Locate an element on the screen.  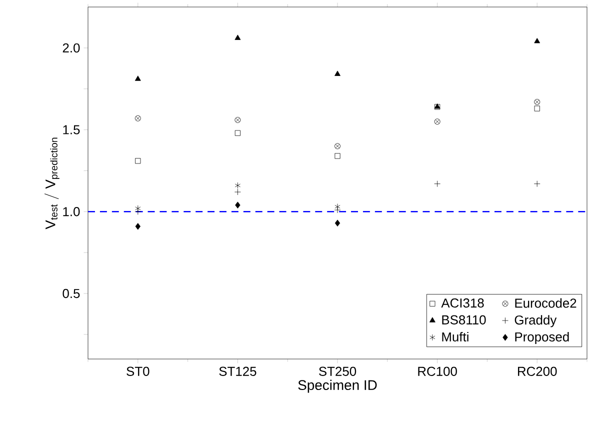
y-tick-label: 1.5 is located at coordinates (71, 129).